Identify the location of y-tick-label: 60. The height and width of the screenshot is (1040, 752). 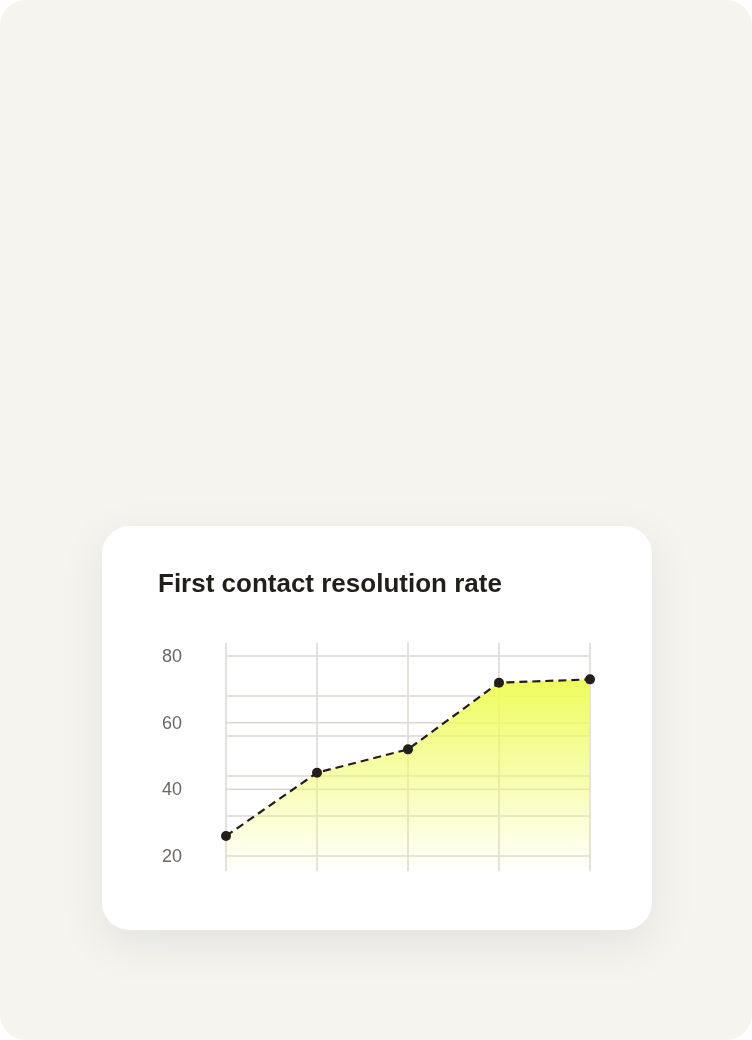
(171, 722).